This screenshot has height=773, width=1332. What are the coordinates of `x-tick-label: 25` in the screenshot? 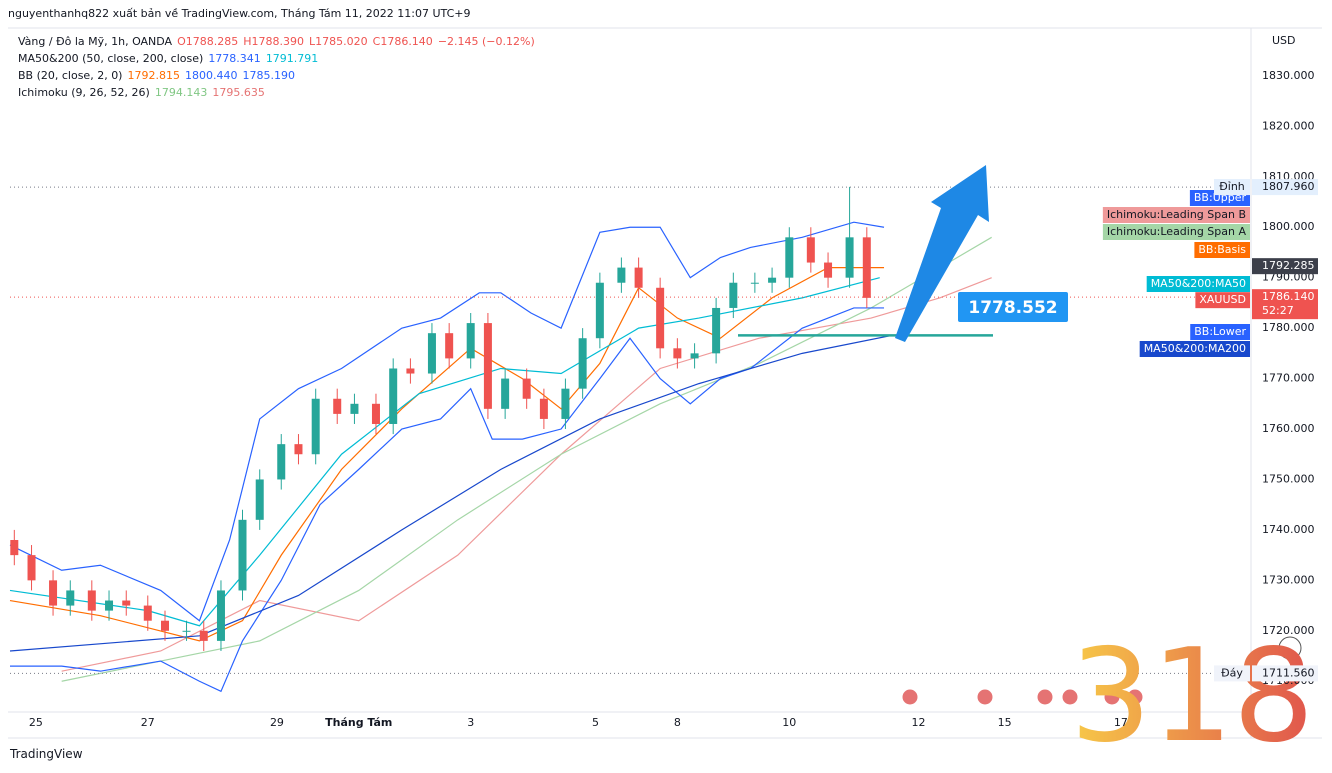 It's located at (36, 722).